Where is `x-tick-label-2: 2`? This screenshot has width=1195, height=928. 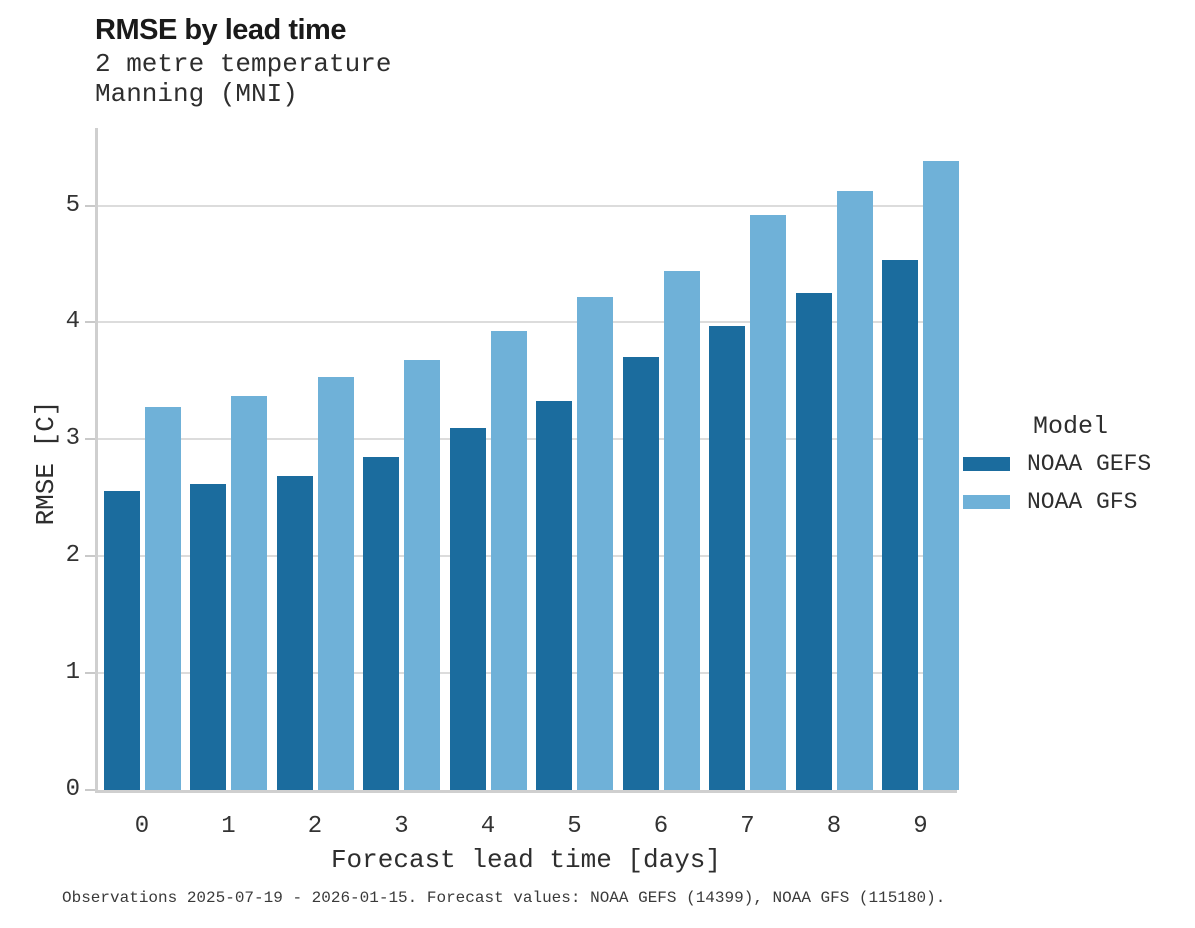
x-tick-label-2: 2 is located at coordinates (315, 826).